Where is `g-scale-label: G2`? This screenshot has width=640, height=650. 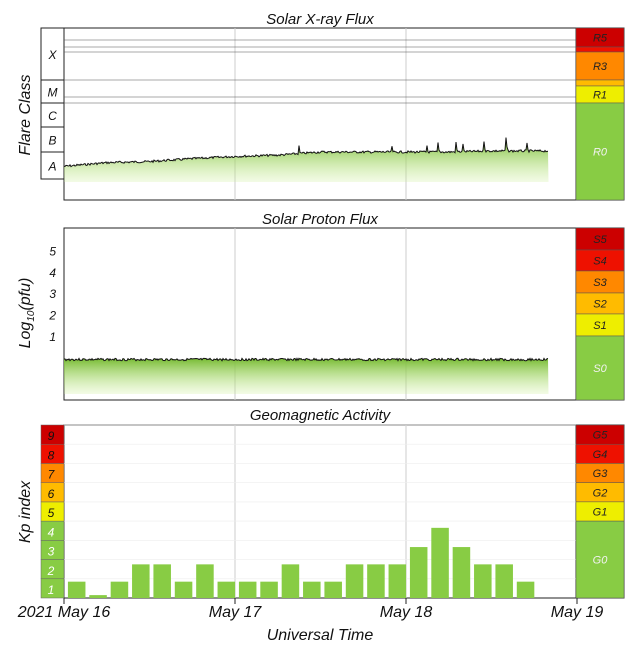 g-scale-label: G2 is located at coordinates (600, 493).